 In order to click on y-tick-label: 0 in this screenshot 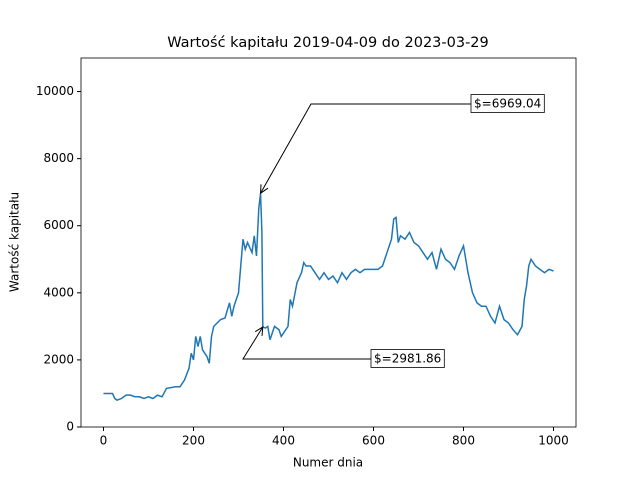, I will do `click(70, 427)`.